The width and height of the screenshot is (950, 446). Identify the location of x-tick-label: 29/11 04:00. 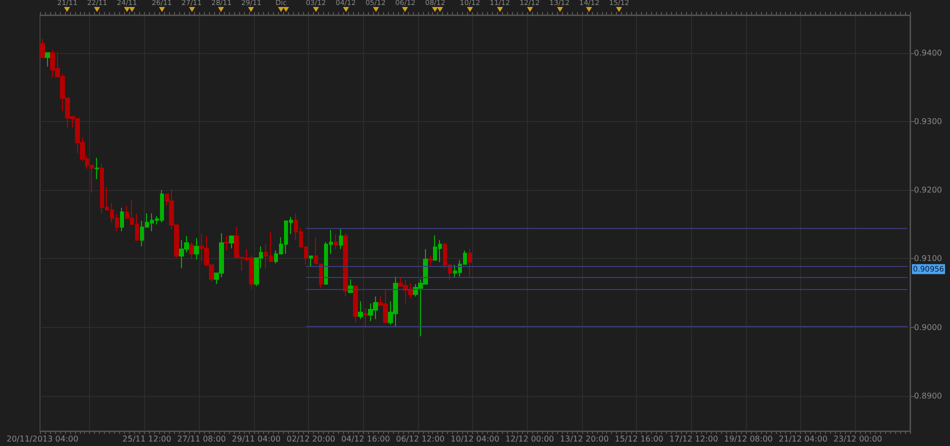
(256, 439).